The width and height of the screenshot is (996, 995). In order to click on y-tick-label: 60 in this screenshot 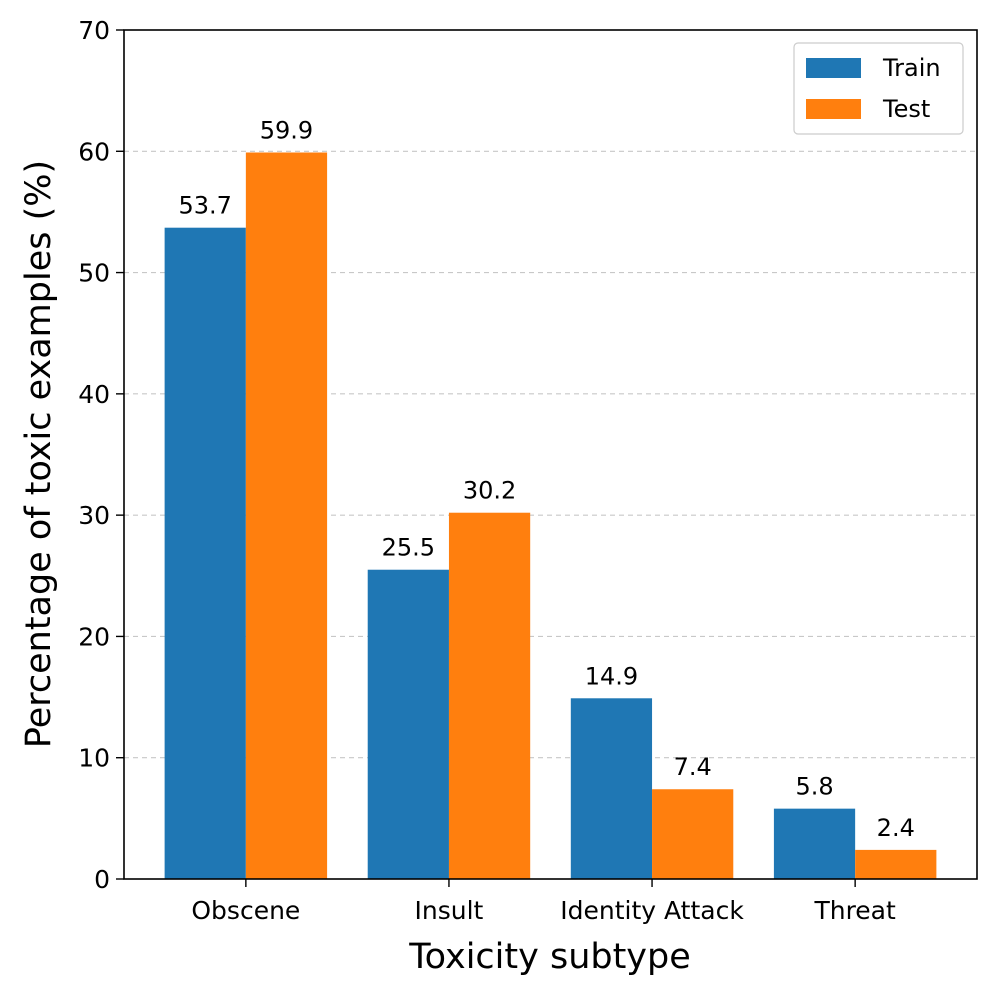, I will do `click(94, 151)`.